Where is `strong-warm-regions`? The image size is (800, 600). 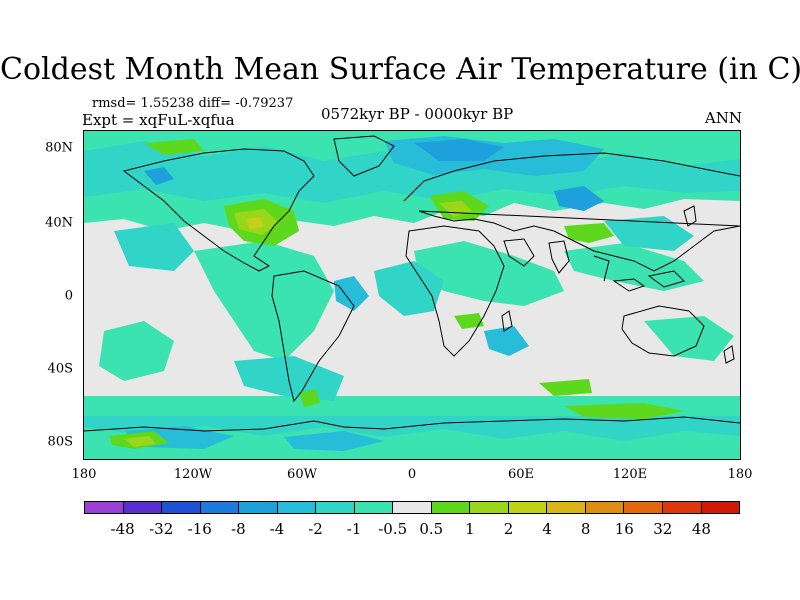
strong-warm-regions is located at coordinates (255, 223).